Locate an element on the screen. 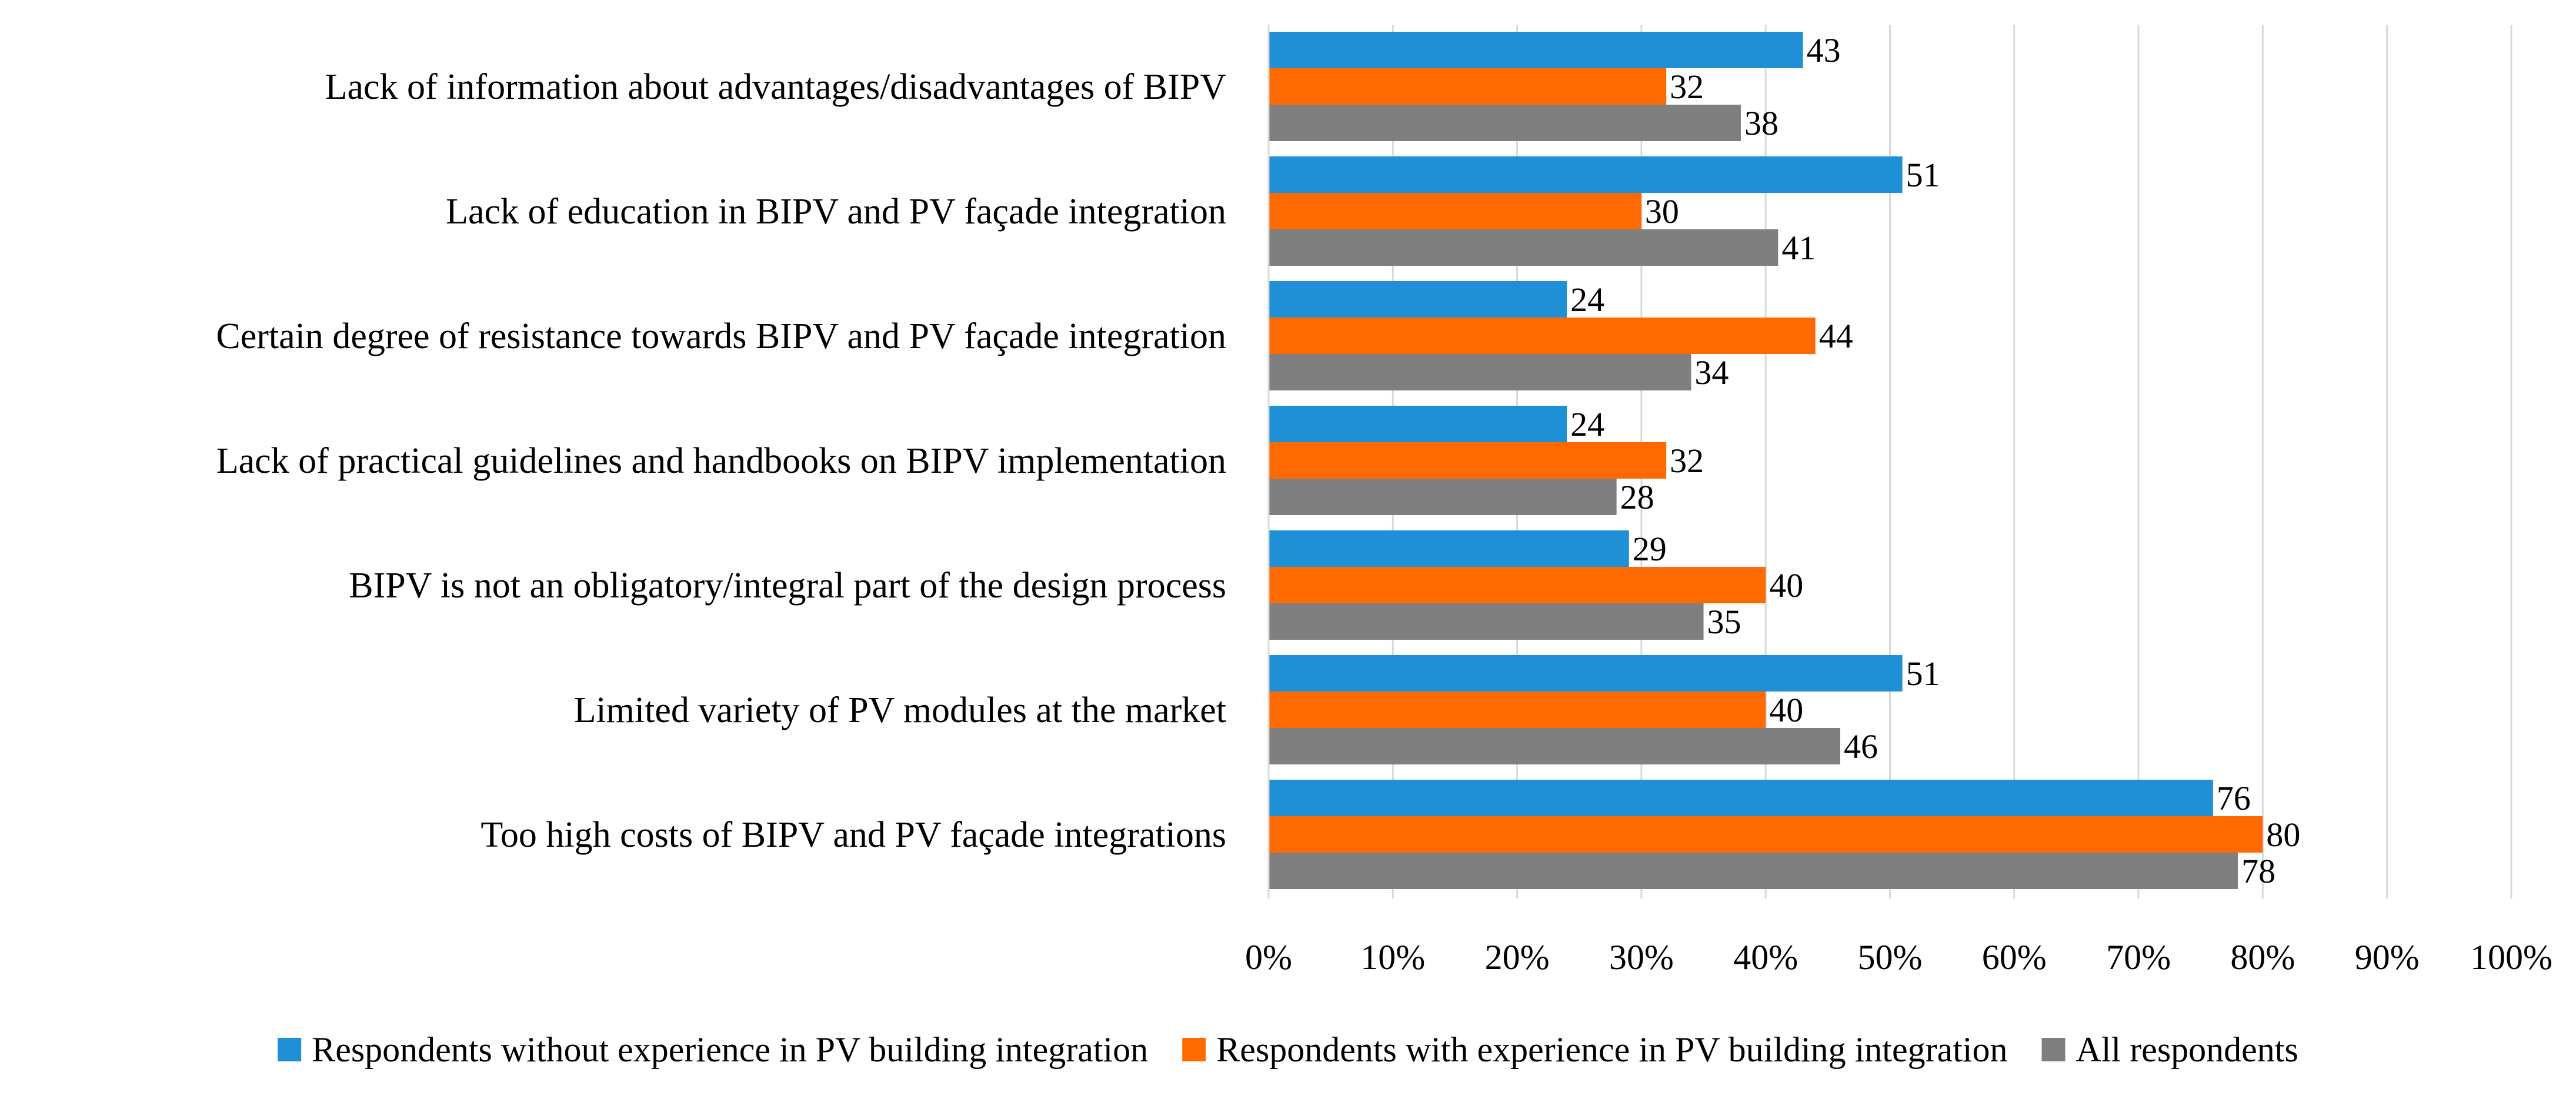 This screenshot has width=2576, height=1099. x-tick-label: 100% is located at coordinates (2511, 958).